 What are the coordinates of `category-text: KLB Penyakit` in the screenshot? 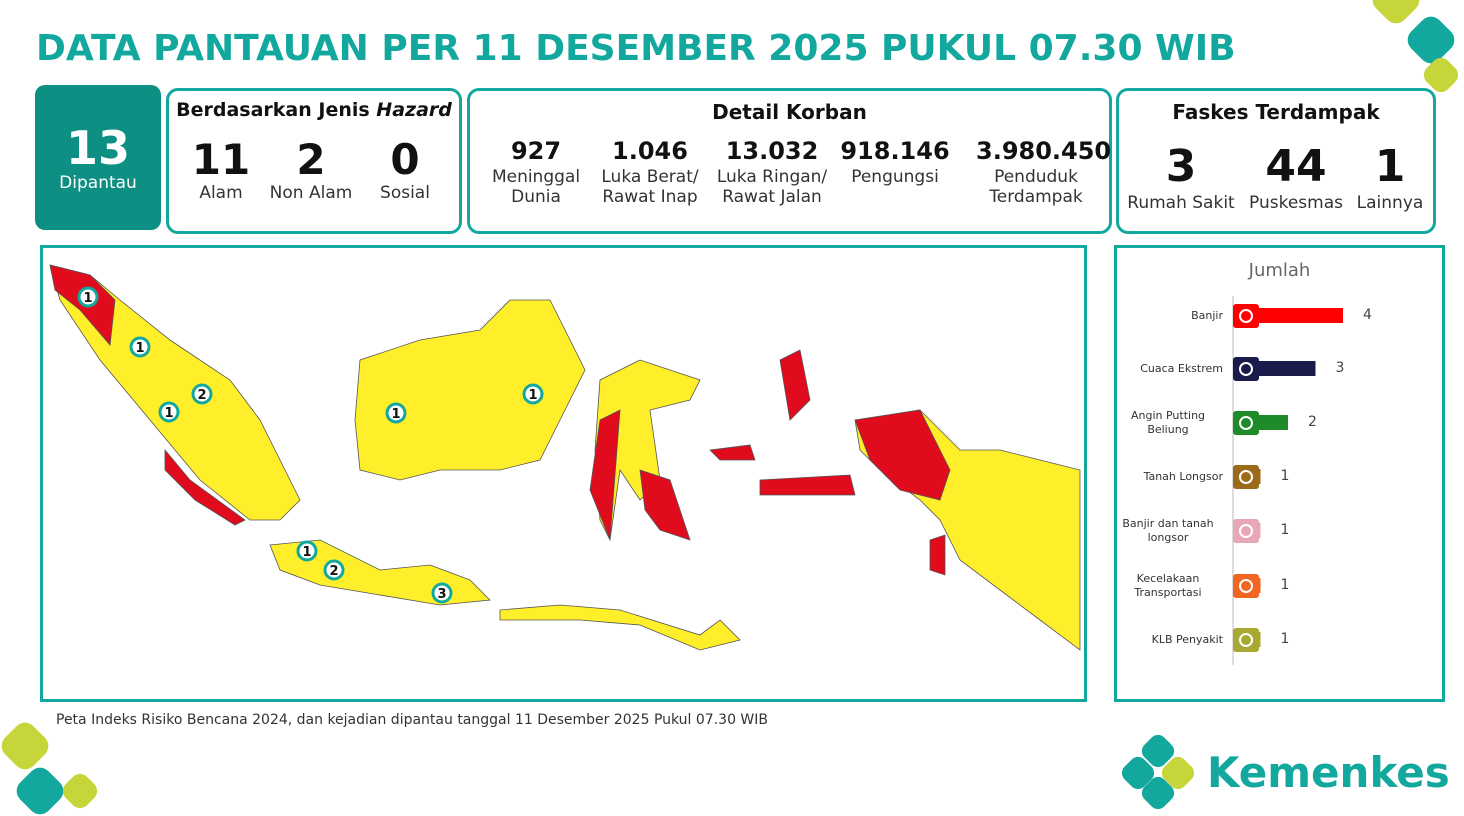 It's located at (1187, 639).